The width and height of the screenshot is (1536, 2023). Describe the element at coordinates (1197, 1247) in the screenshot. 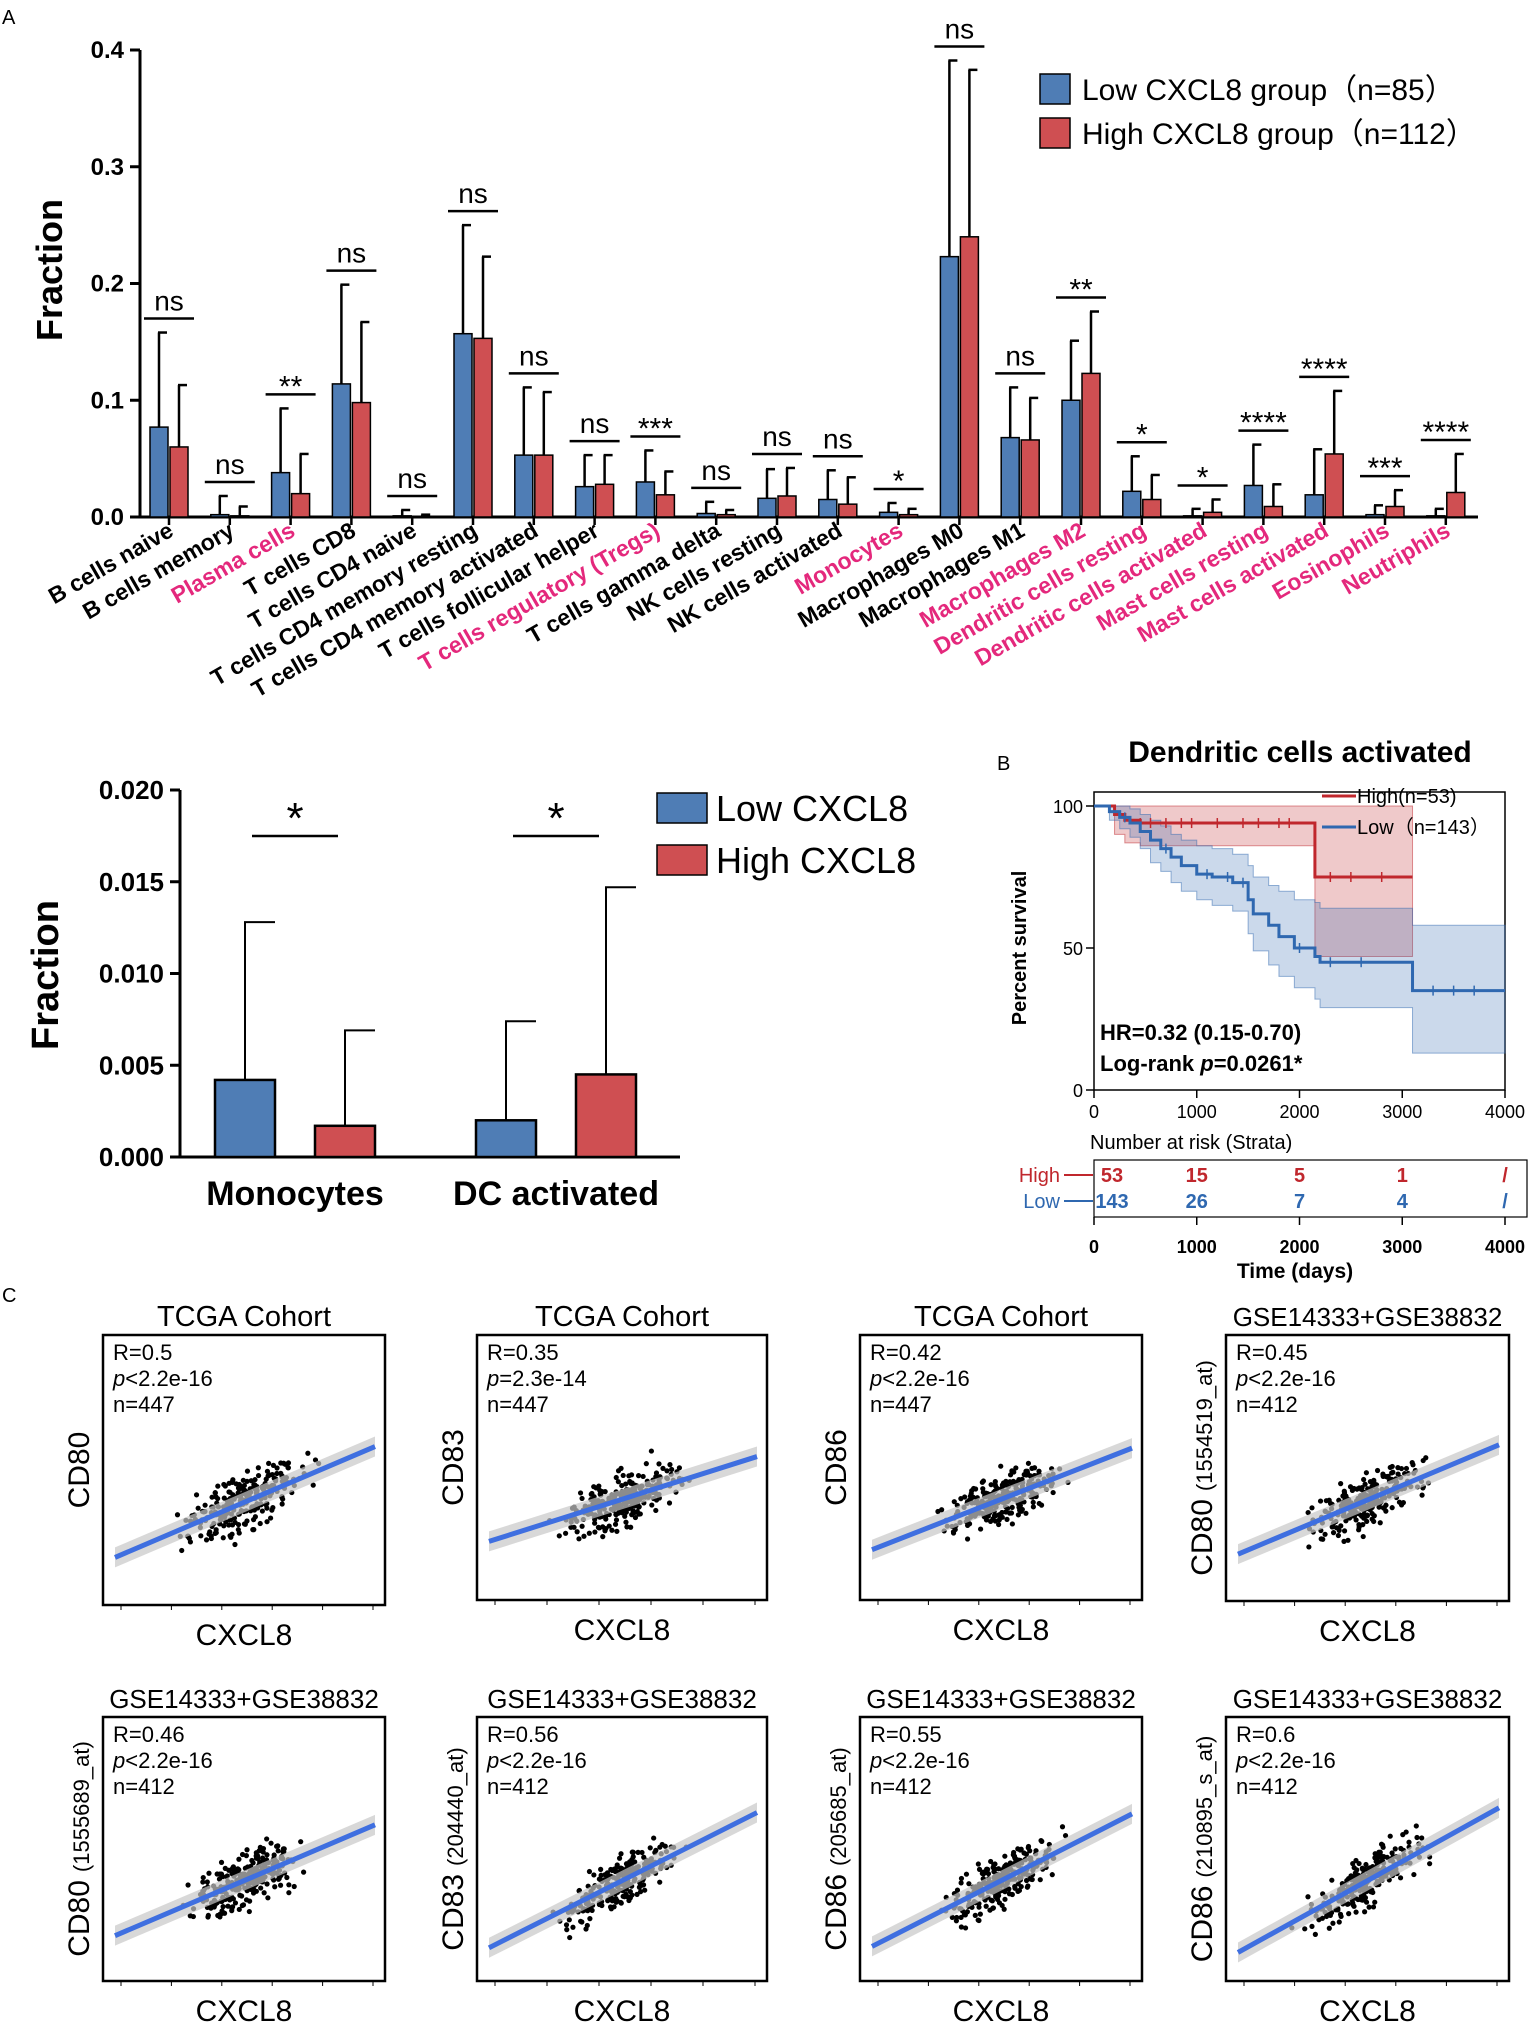

I see `x-tick-label-bottom: 1000` at that location.